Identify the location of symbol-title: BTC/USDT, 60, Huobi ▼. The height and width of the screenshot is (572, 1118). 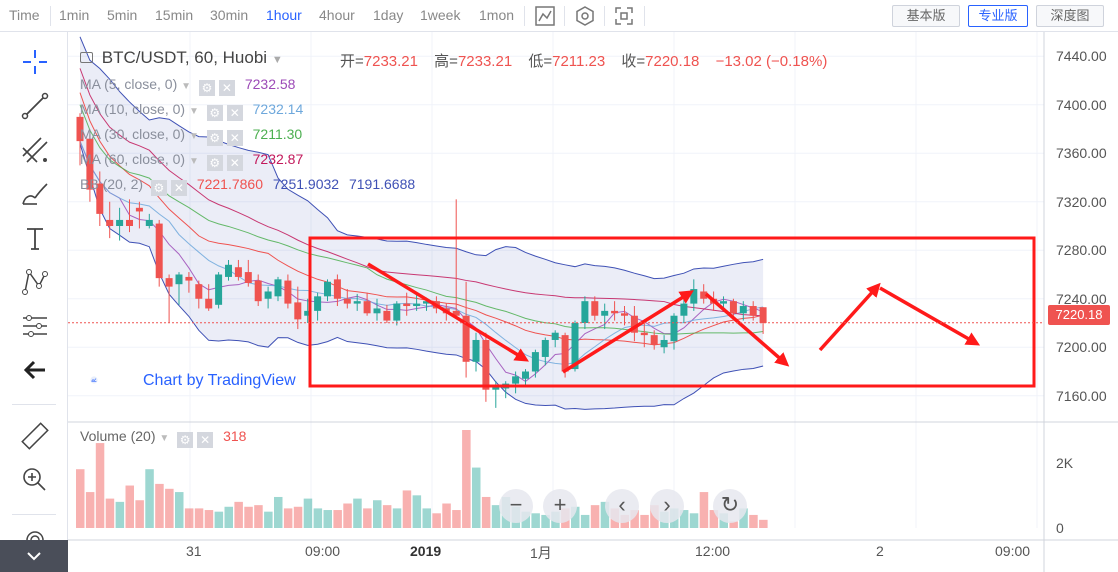
(181, 58).